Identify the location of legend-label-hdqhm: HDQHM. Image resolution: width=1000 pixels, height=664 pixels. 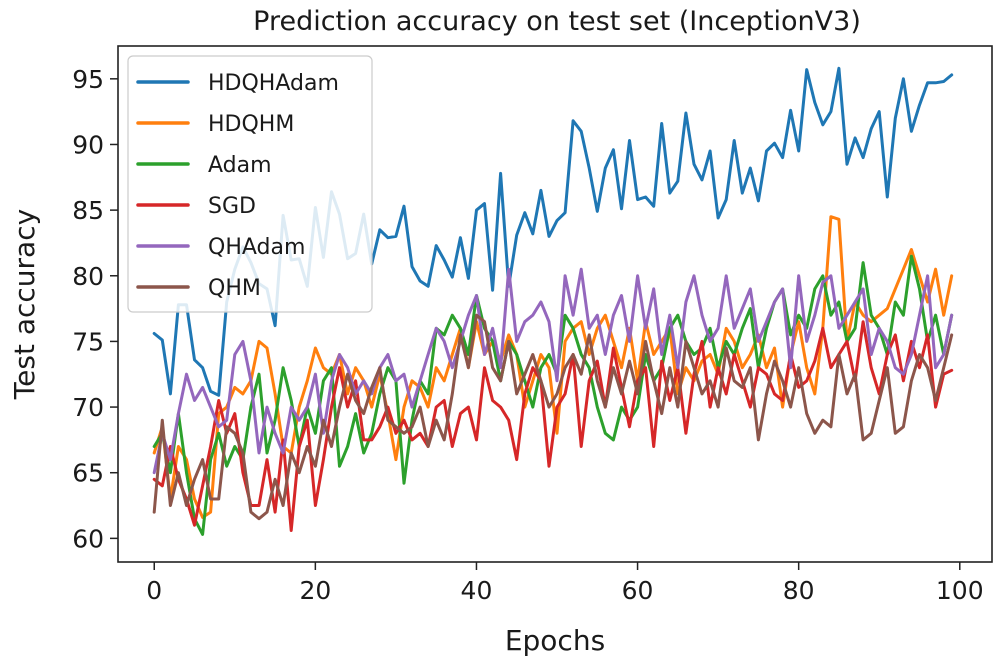
(251, 124).